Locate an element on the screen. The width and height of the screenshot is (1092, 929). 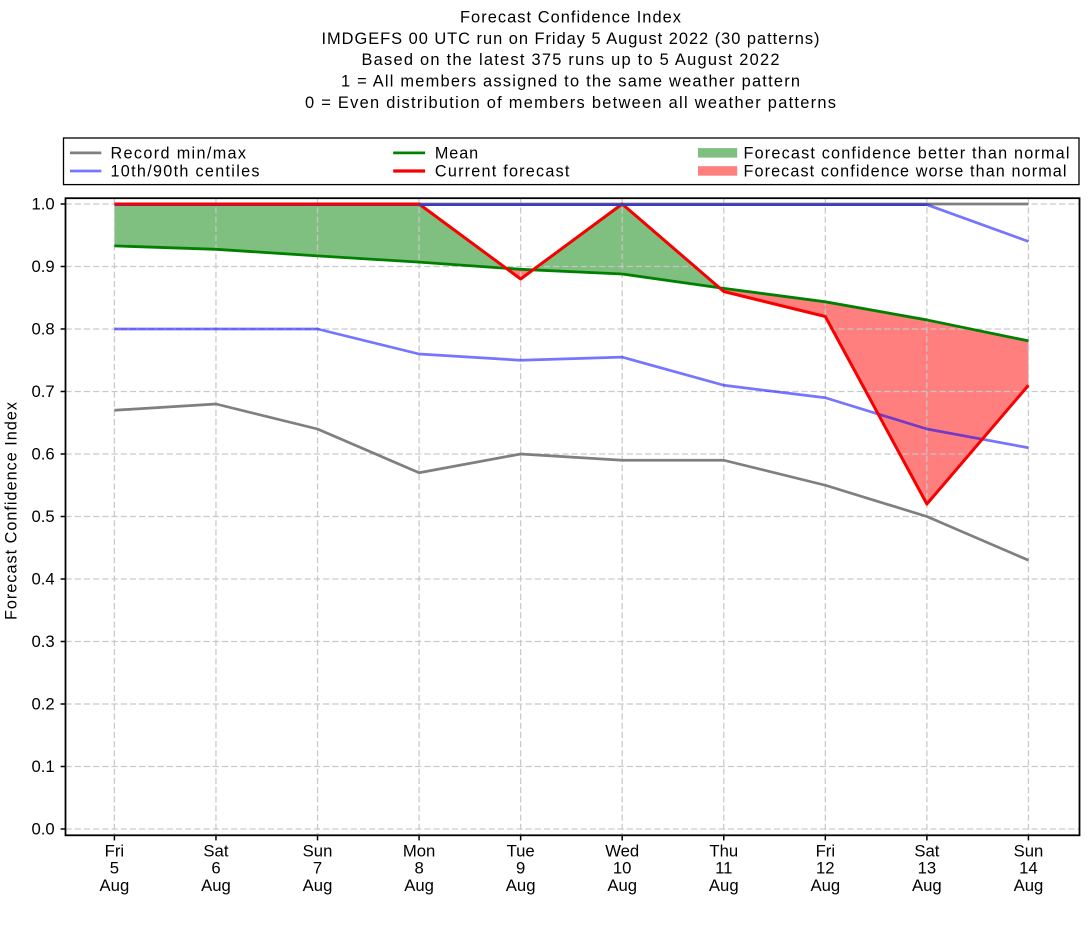
svg-text: 1.0 is located at coordinates (42, 204).